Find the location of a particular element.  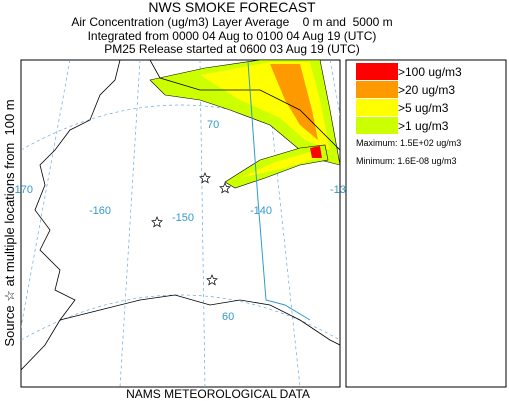

legend-label: >20 ug/m3 is located at coordinates (426, 90).